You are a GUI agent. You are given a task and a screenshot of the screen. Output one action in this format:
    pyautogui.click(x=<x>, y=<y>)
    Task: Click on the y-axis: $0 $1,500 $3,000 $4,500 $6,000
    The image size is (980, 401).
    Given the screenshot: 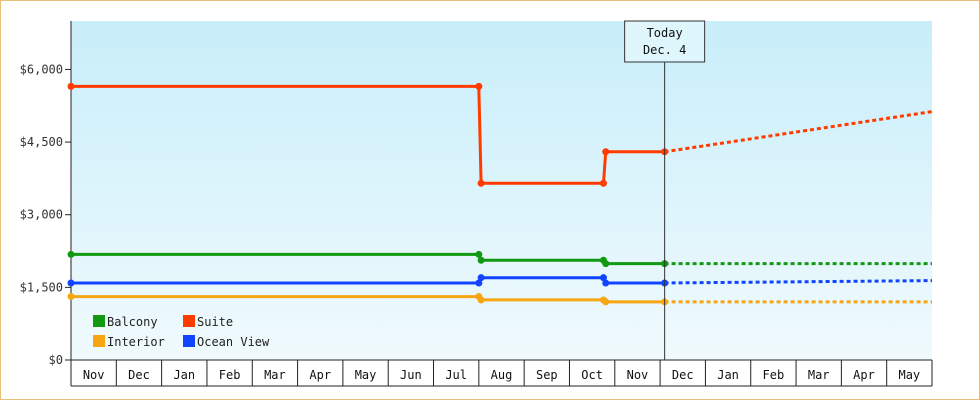 What is the action you would take?
    pyautogui.click(x=46, y=194)
    